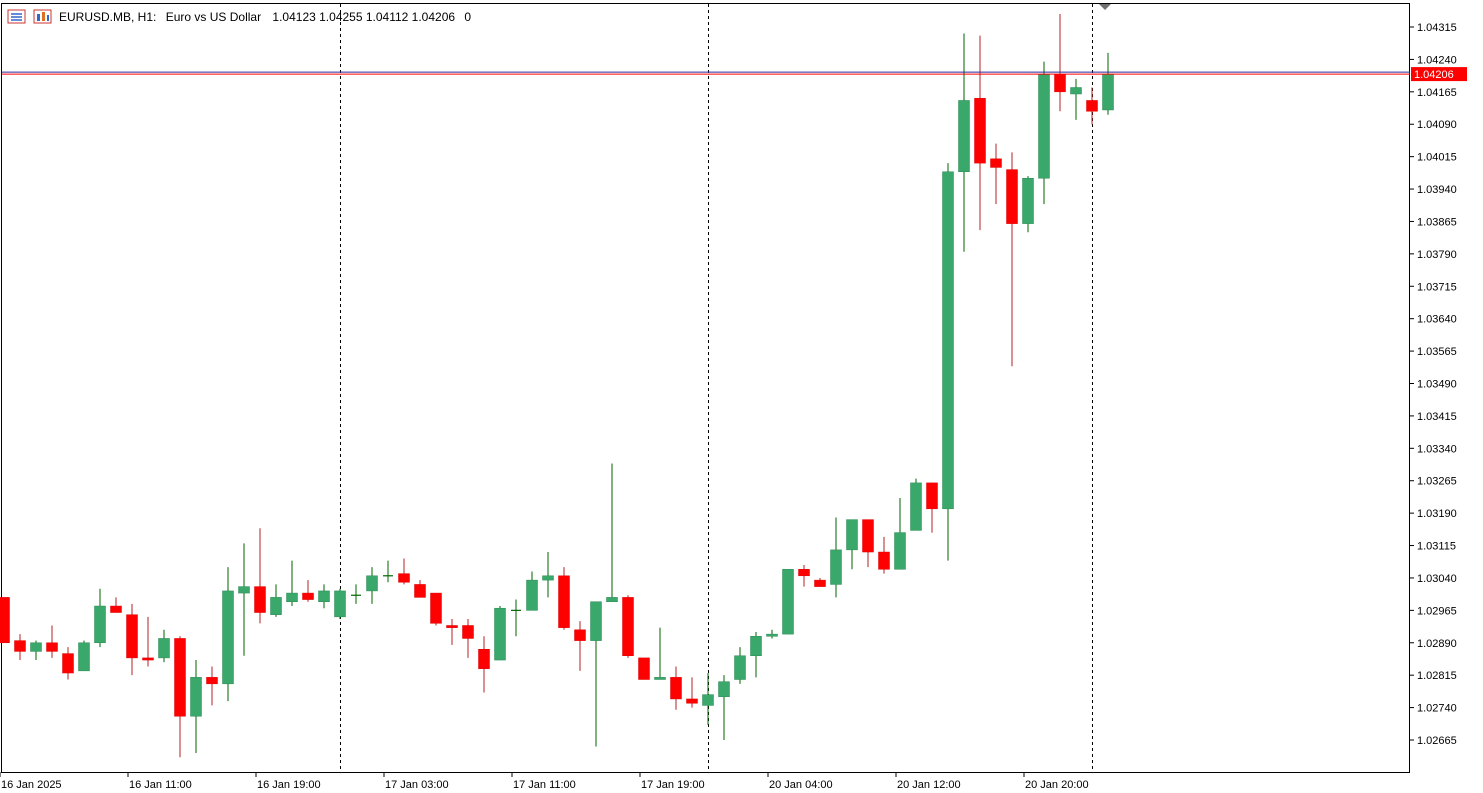  Describe the element at coordinates (1437, 28) in the screenshot. I see `price-tick-label: 1.04315` at that location.